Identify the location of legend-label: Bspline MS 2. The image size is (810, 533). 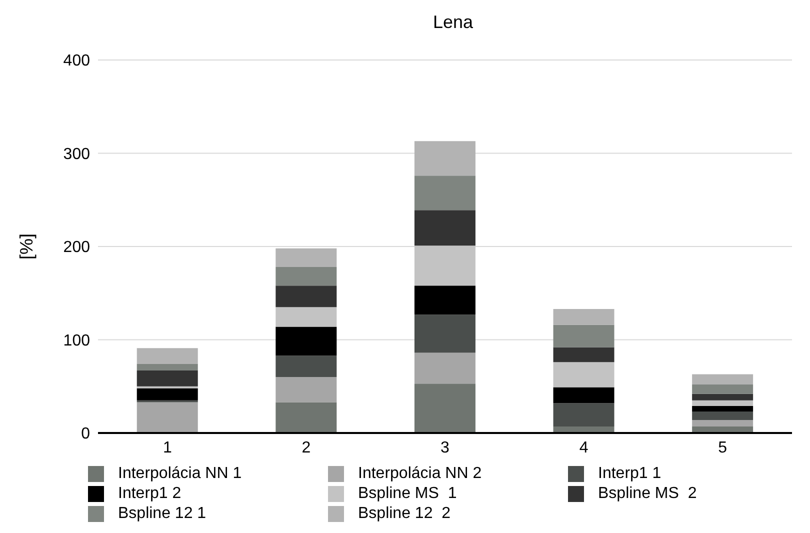
(647, 494).